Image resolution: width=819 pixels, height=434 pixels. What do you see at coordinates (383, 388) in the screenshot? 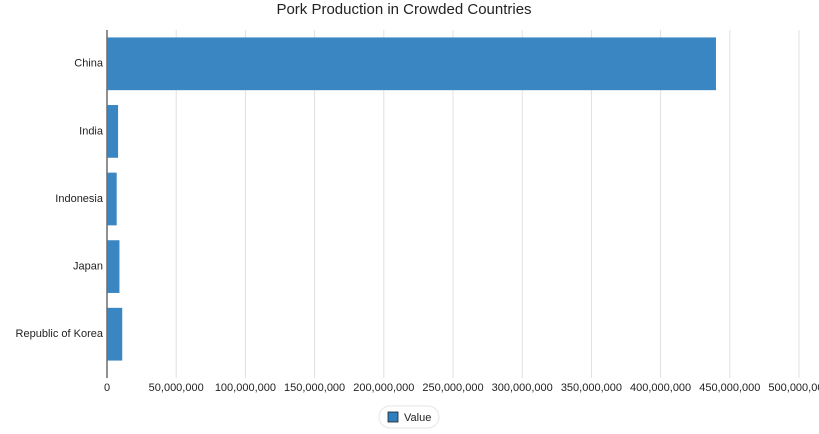
I see `x-tick-label: 200,000,000` at bounding box center [383, 388].